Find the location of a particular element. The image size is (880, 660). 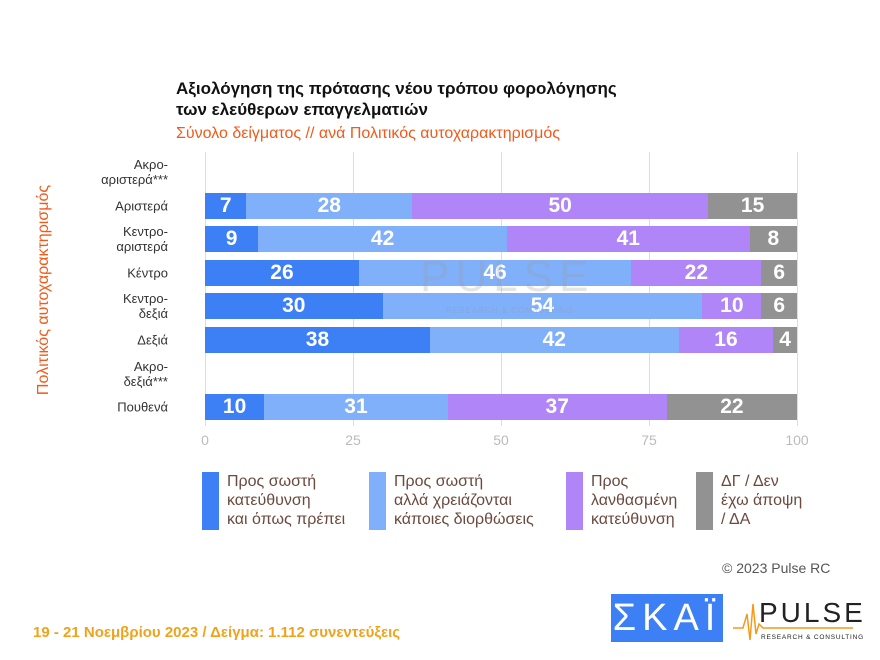

category-label: Ακρο-αριστερά*** is located at coordinates (134, 172).